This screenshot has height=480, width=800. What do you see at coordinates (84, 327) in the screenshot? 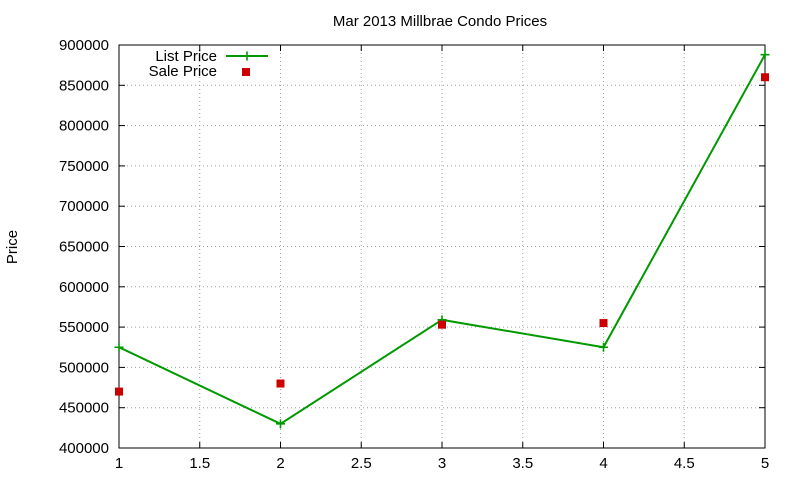
I see `y-tick-label: 550000` at bounding box center [84, 327].